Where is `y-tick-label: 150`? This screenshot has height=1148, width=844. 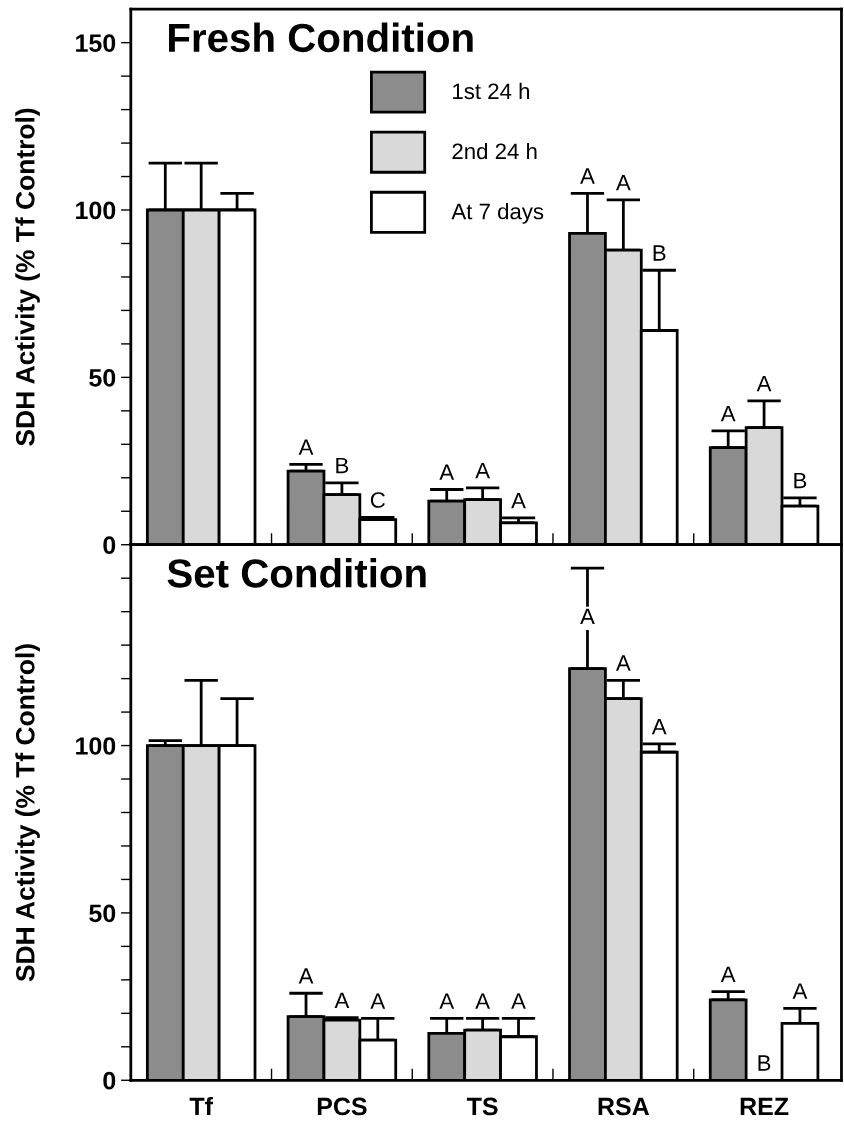 y-tick-label: 150 is located at coordinates (96, 43).